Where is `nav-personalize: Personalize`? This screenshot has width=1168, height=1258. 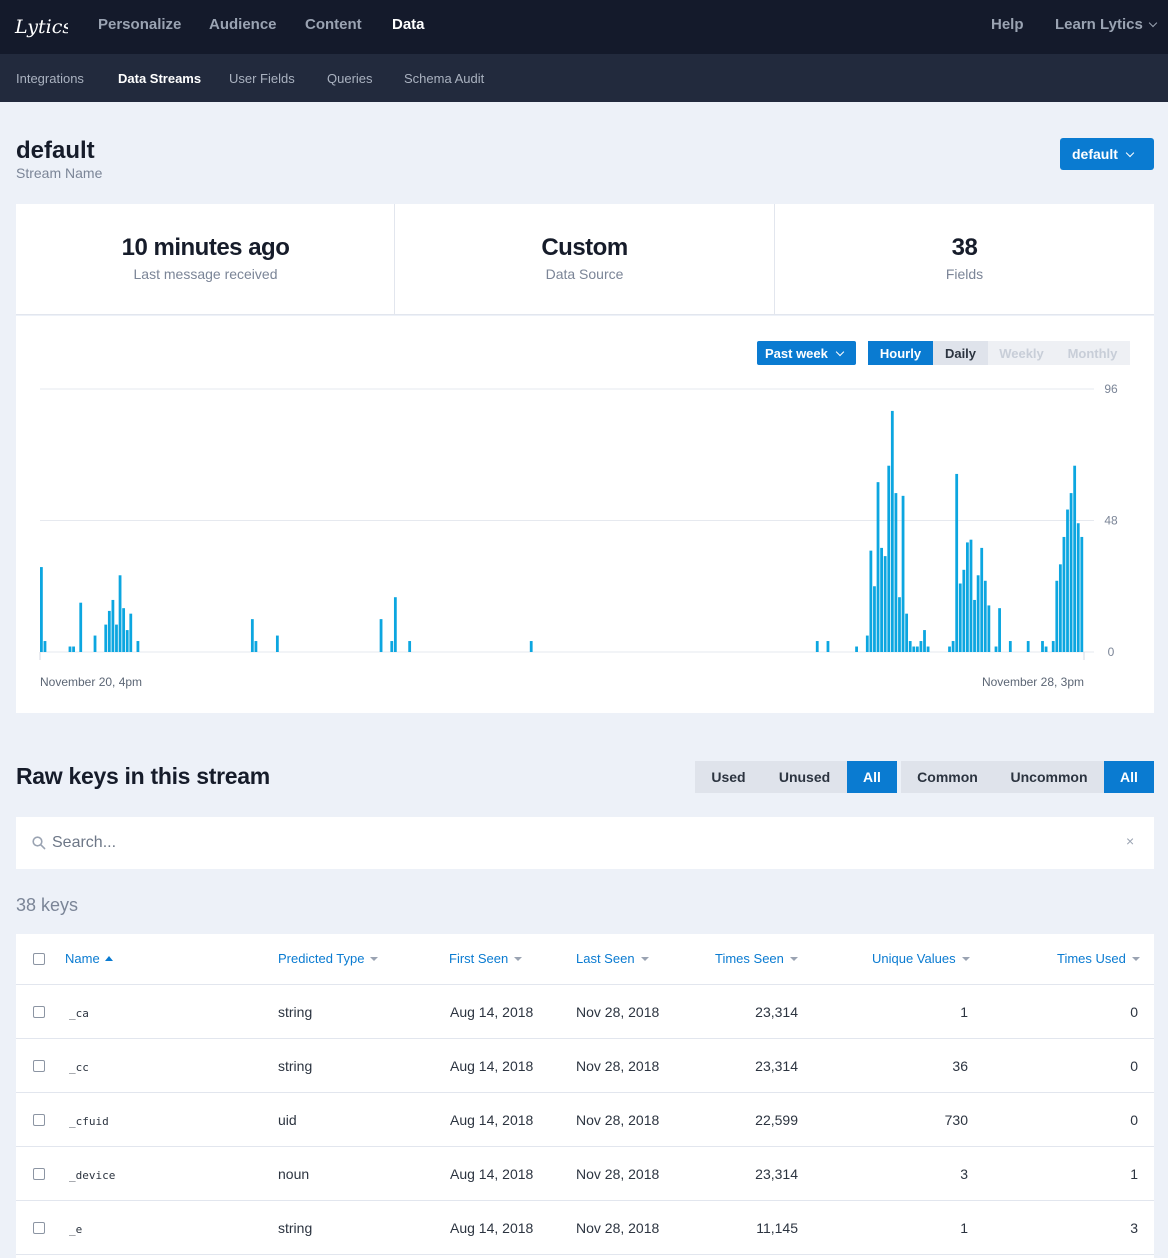
nav-personalize: Personalize is located at coordinates (140, 24).